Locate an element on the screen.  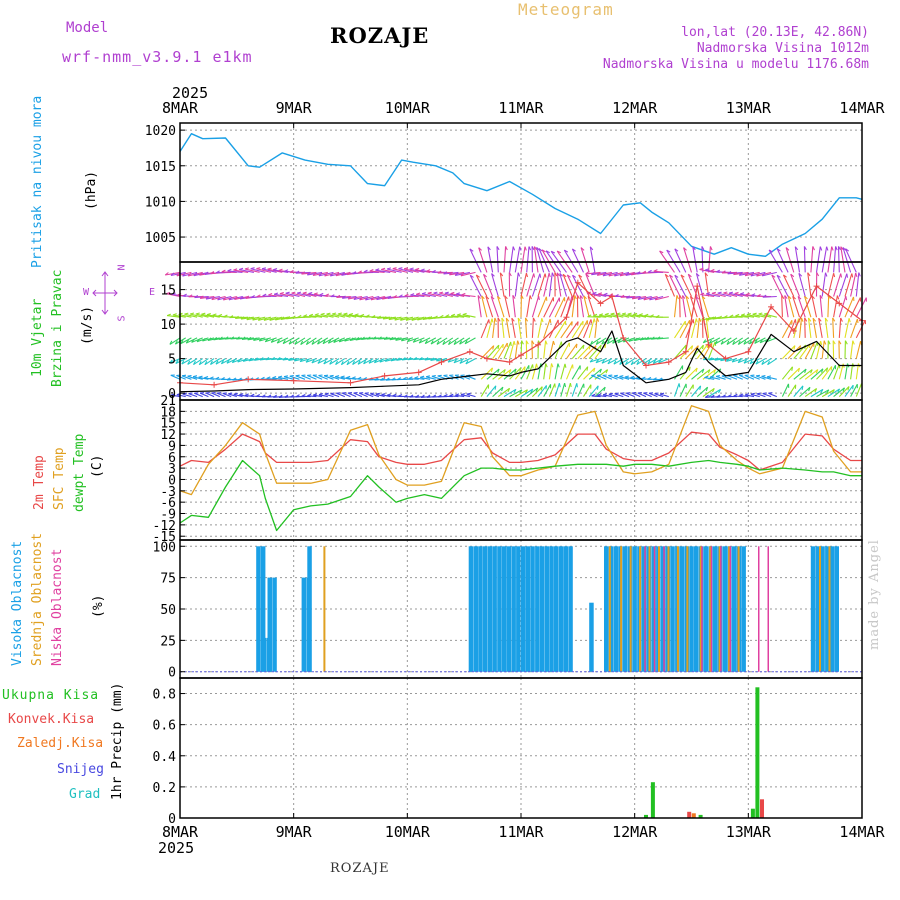
compass-south: S is located at coordinates (122, 318).